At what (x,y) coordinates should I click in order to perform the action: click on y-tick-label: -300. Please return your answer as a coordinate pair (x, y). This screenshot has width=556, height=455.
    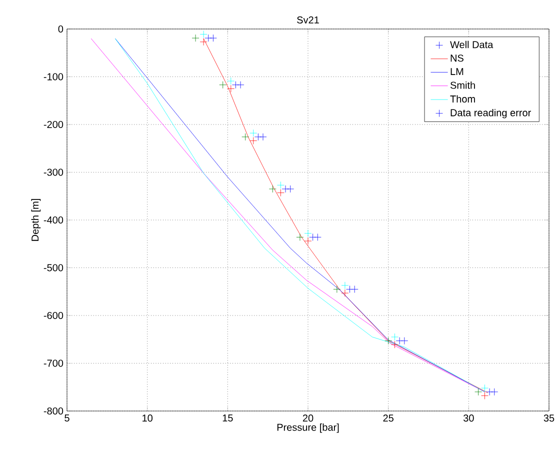
    Looking at the image, I should click on (54, 172).